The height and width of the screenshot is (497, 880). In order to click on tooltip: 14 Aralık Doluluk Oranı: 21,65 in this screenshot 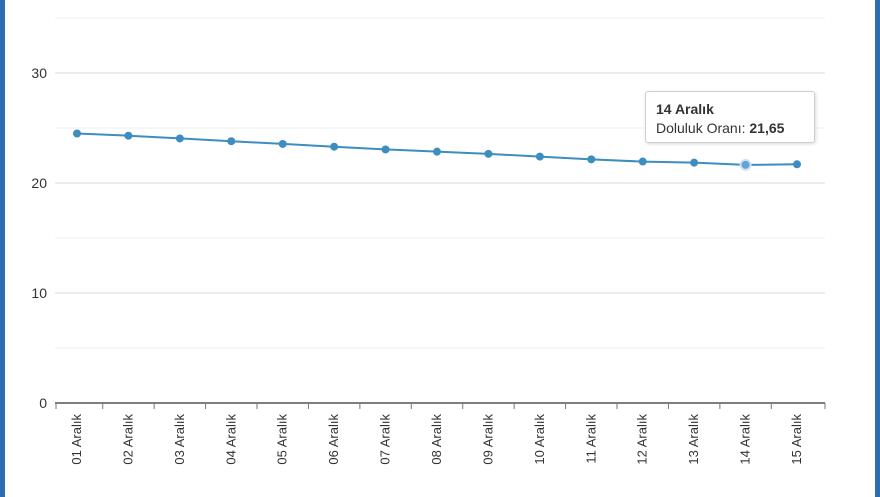, I will do `click(730, 117)`.